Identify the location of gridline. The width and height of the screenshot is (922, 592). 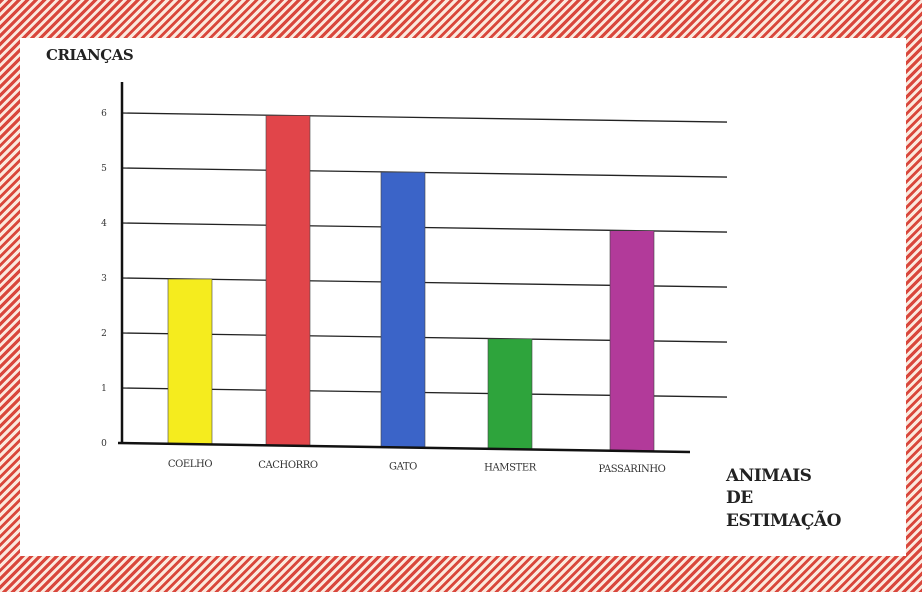
(424, 117).